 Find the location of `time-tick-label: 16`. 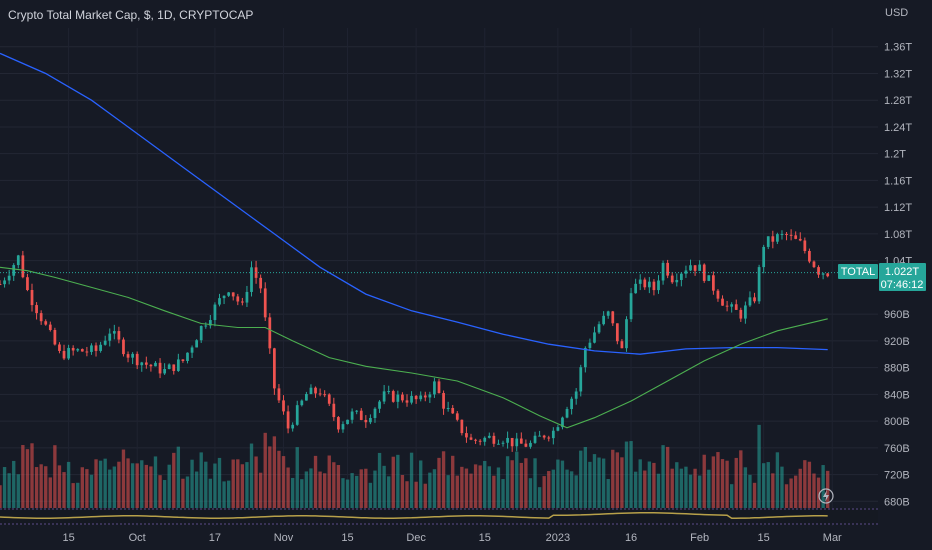

time-tick-label: 16 is located at coordinates (631, 538).